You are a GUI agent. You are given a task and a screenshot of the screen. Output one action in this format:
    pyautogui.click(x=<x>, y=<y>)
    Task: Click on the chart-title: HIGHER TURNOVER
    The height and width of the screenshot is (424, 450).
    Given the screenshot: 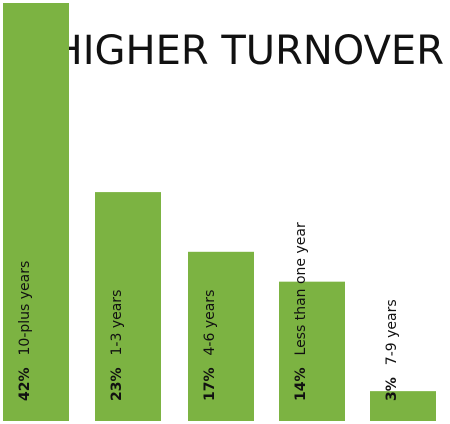 What is the action you would take?
    pyautogui.click(x=248, y=51)
    